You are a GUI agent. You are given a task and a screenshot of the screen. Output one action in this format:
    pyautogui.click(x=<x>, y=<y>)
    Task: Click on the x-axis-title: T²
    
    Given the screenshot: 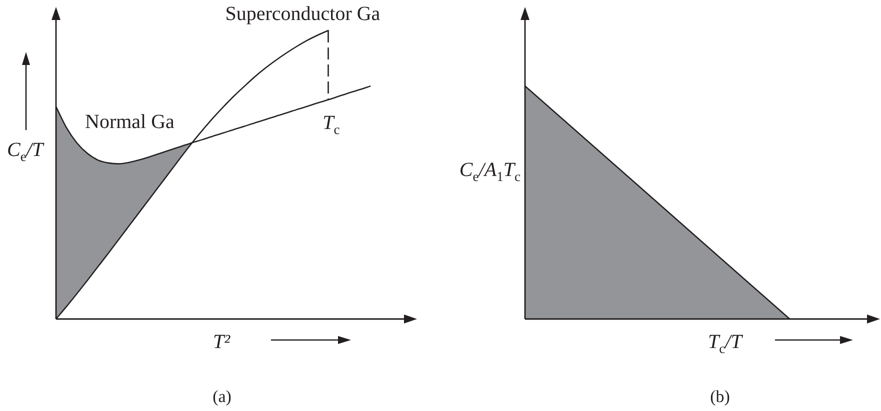 What is the action you would take?
    pyautogui.click(x=221, y=342)
    